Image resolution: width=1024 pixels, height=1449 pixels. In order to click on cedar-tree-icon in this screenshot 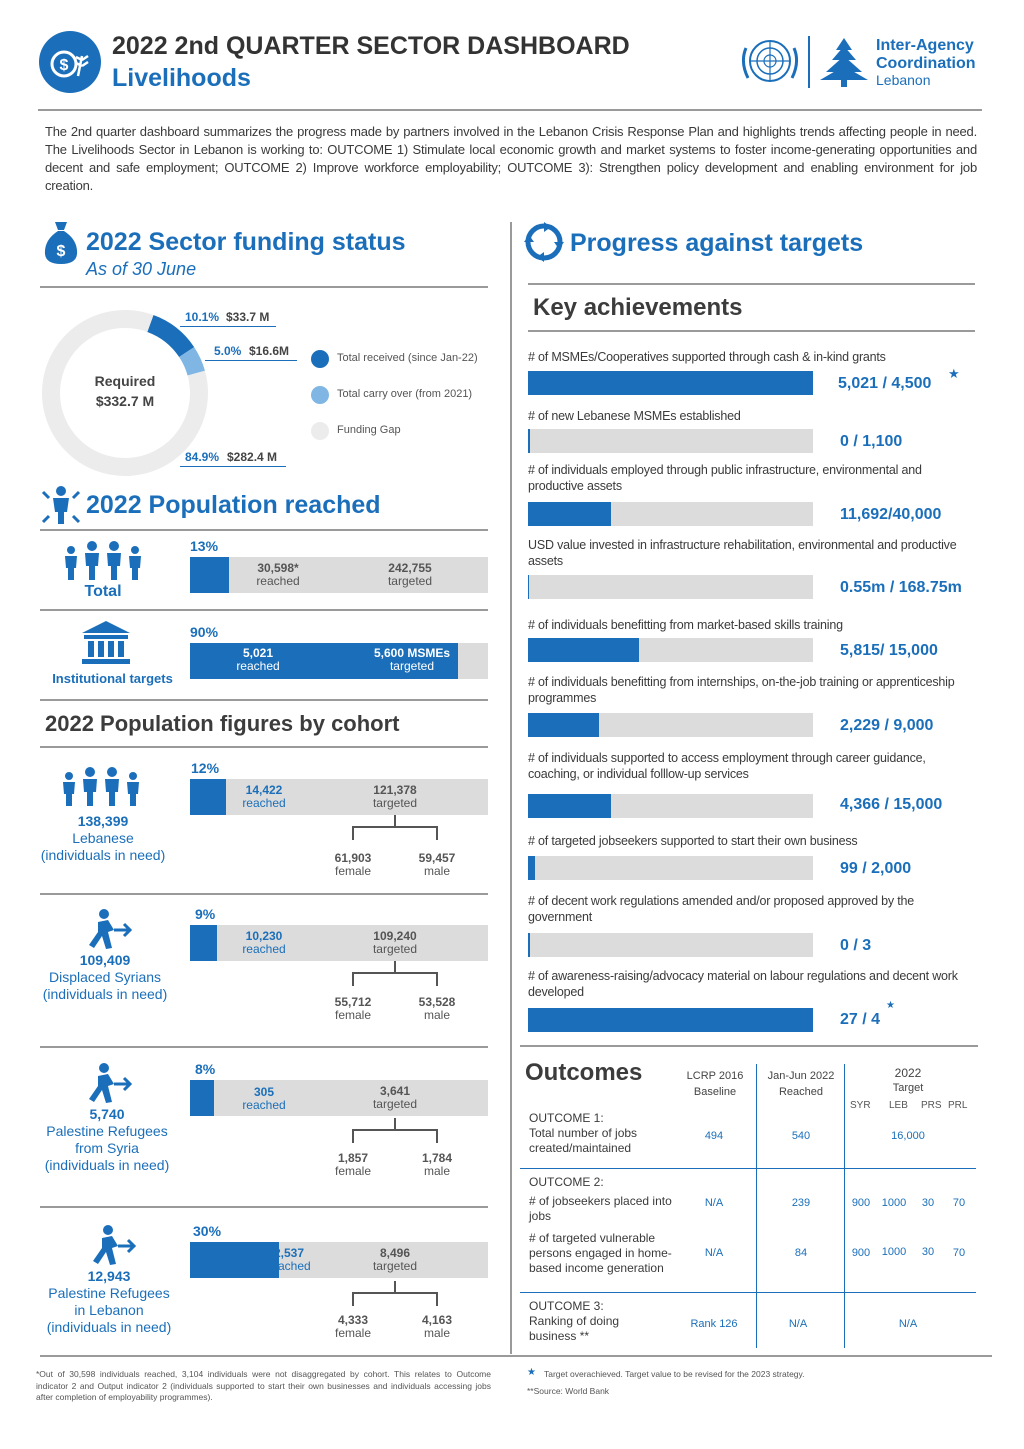, I will do `click(844, 62)`.